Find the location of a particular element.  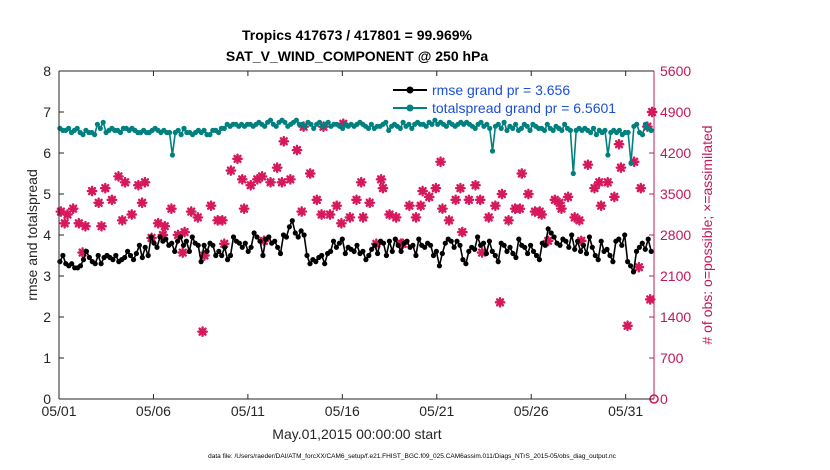

y-left-tick-label: 8 is located at coordinates (47, 71).